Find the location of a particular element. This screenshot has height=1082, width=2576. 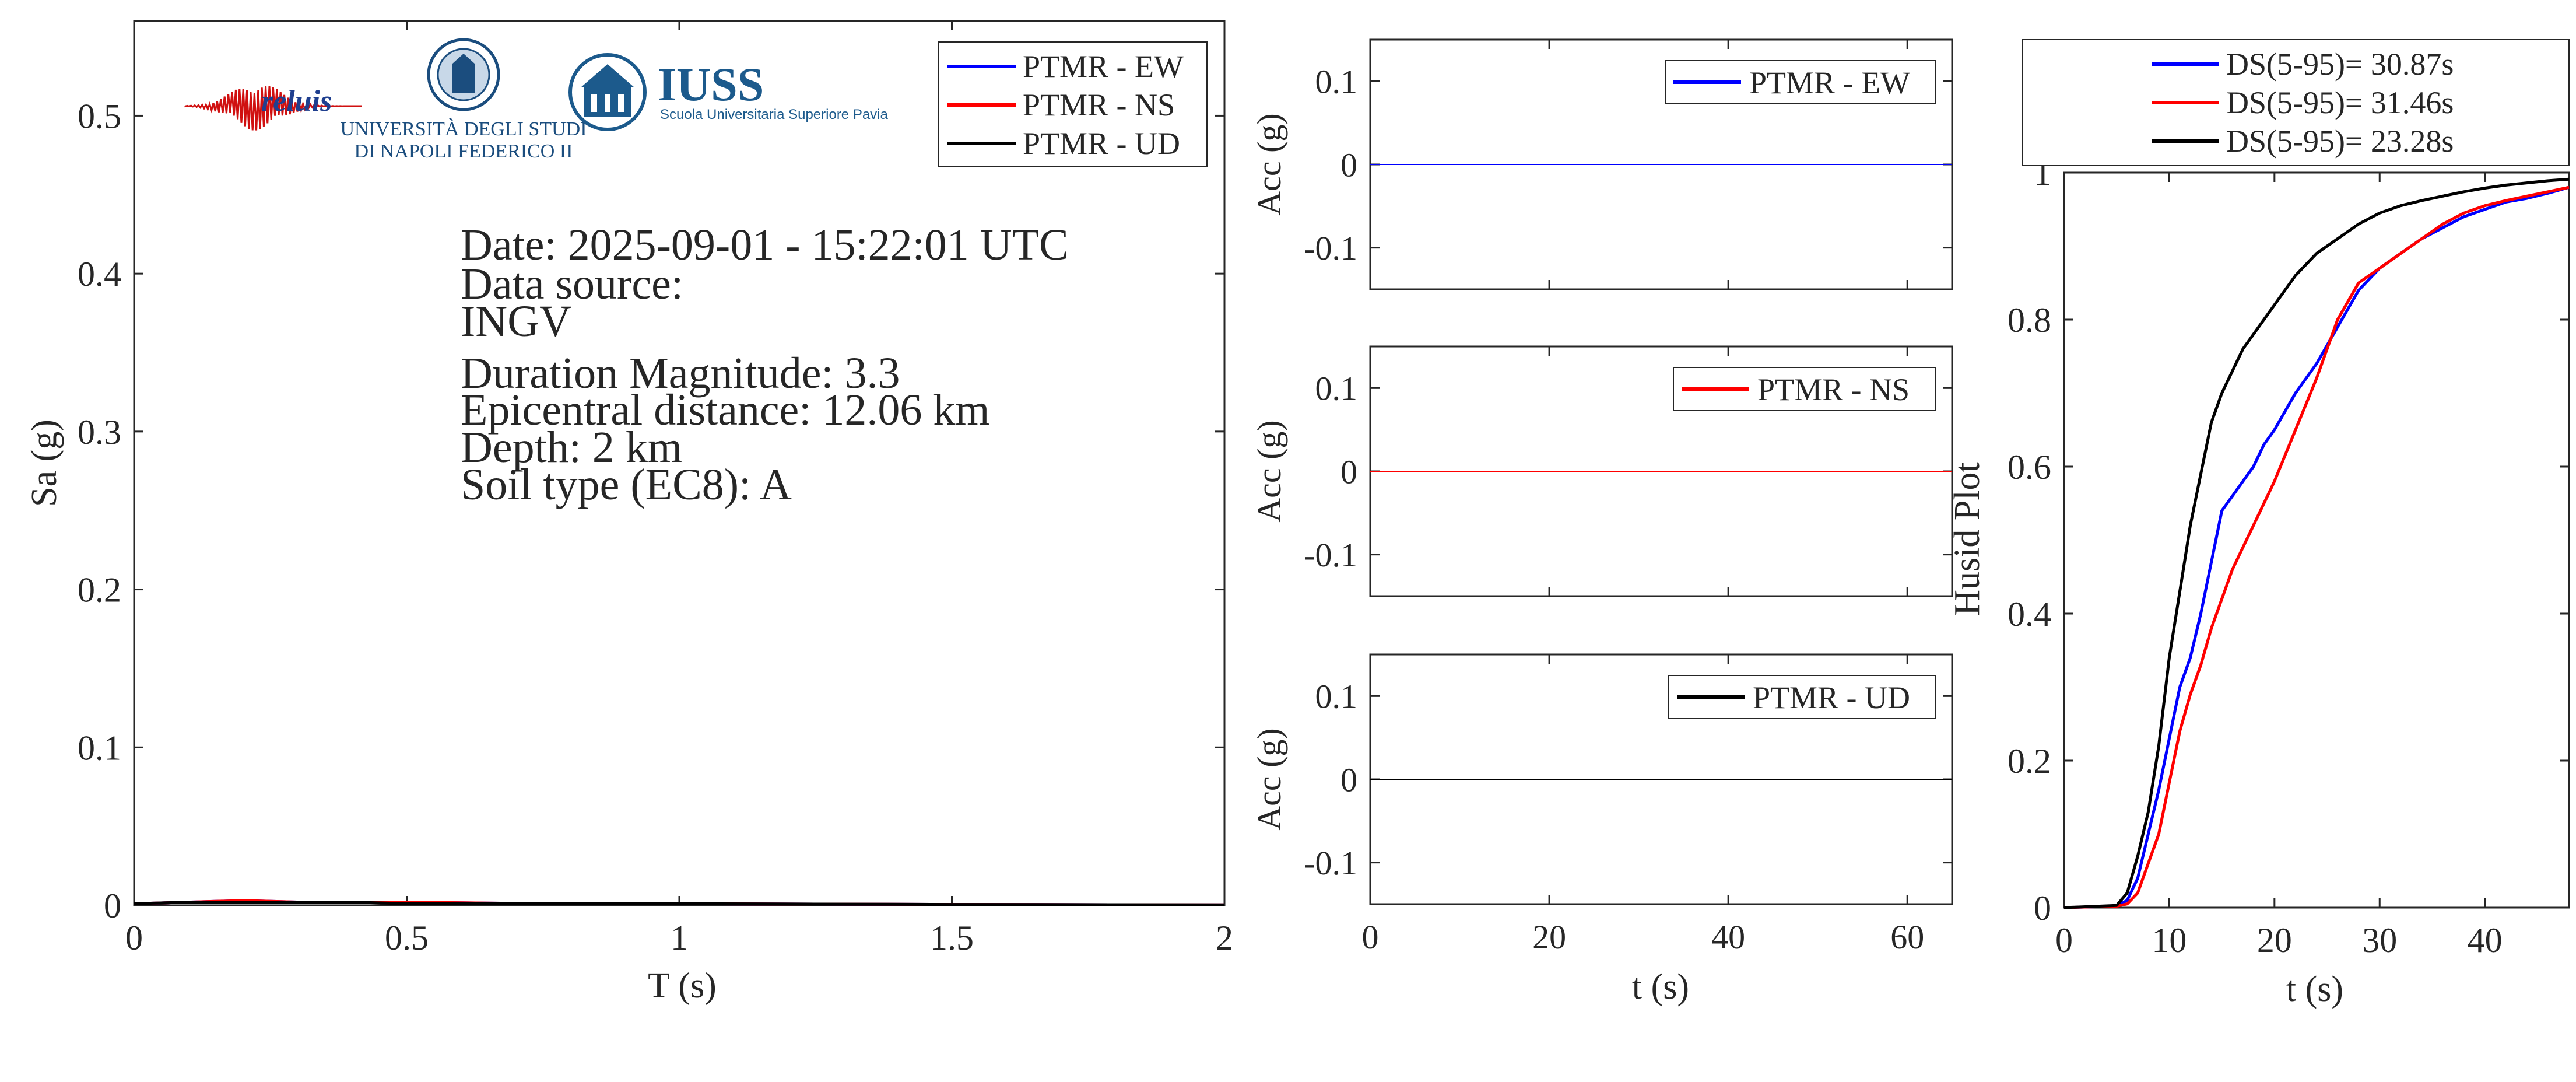

spectrum-y-axis-label: Sa (g) is located at coordinates (44, 463).